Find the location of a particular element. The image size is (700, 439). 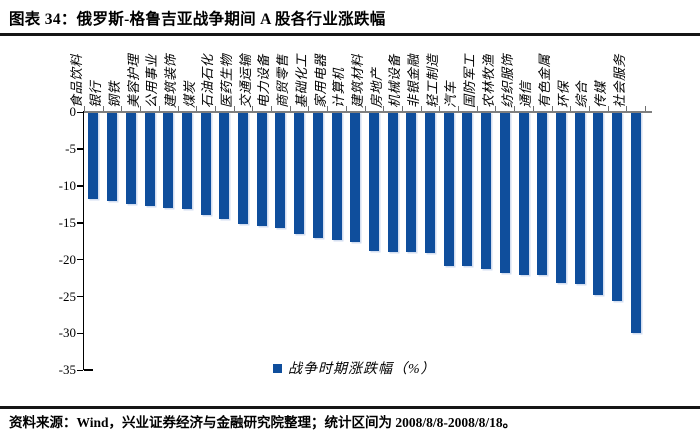

category-label: 美容护理 is located at coordinates (133, 80).